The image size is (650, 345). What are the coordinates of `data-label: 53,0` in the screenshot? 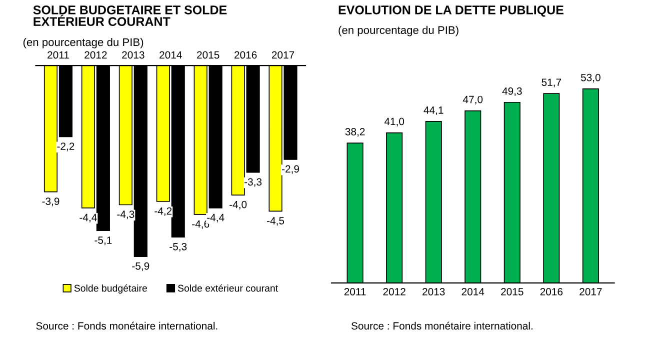 It's located at (590, 78).